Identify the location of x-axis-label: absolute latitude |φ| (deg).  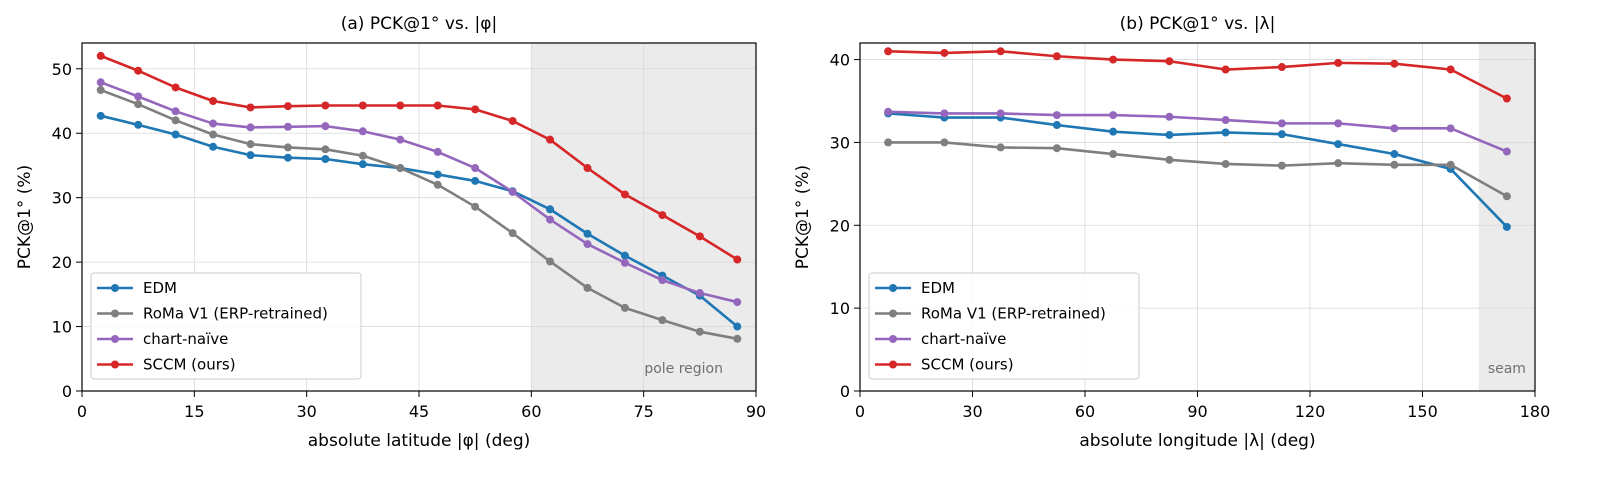
(419, 441).